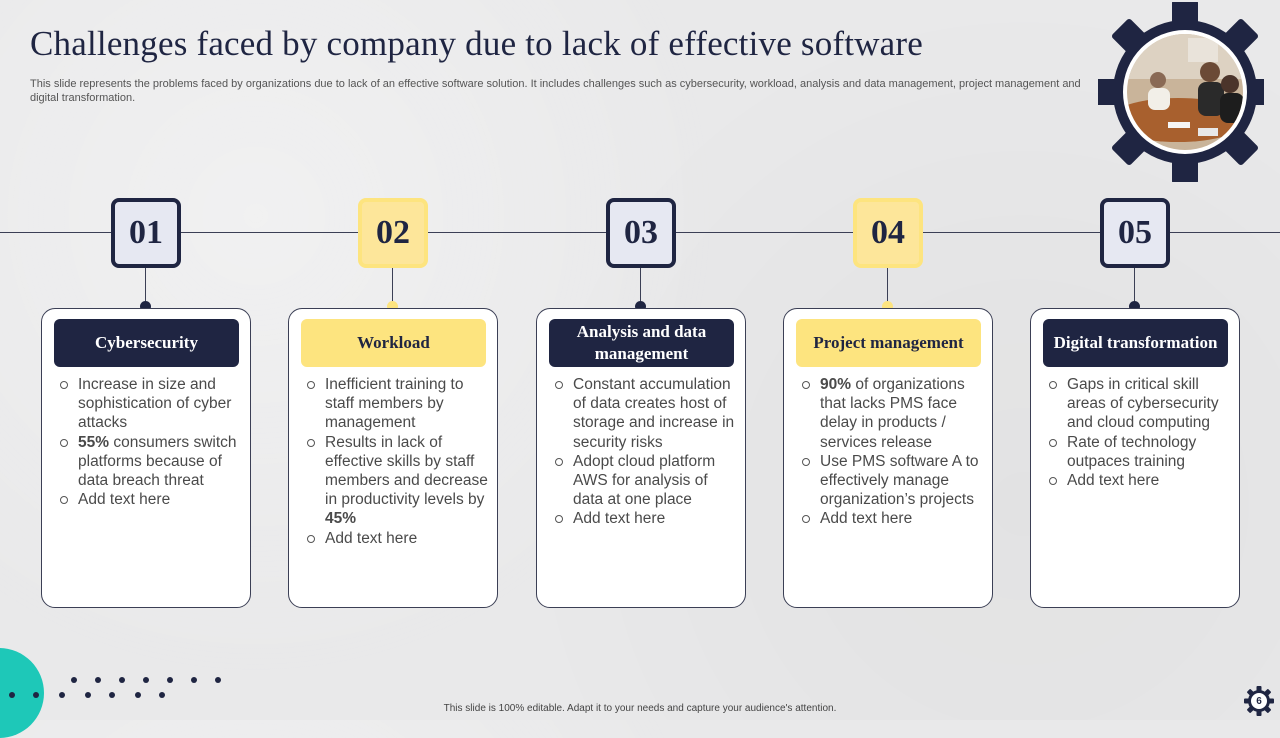 This screenshot has width=1280, height=738. I want to click on dot-pattern-icon, so click(115, 687).